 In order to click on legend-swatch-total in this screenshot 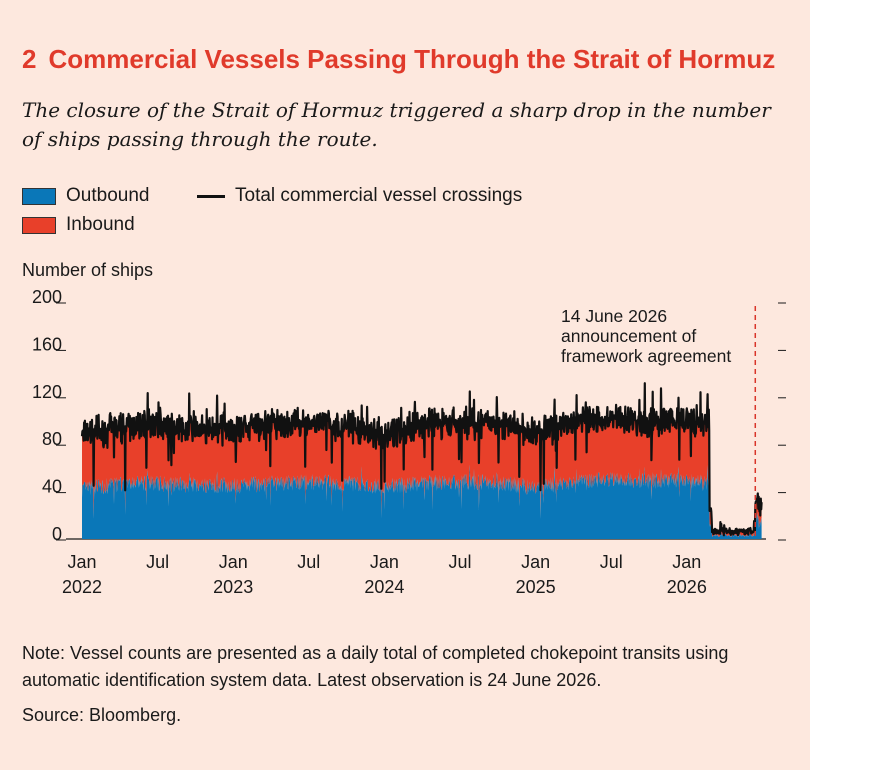, I will do `click(211, 196)`.